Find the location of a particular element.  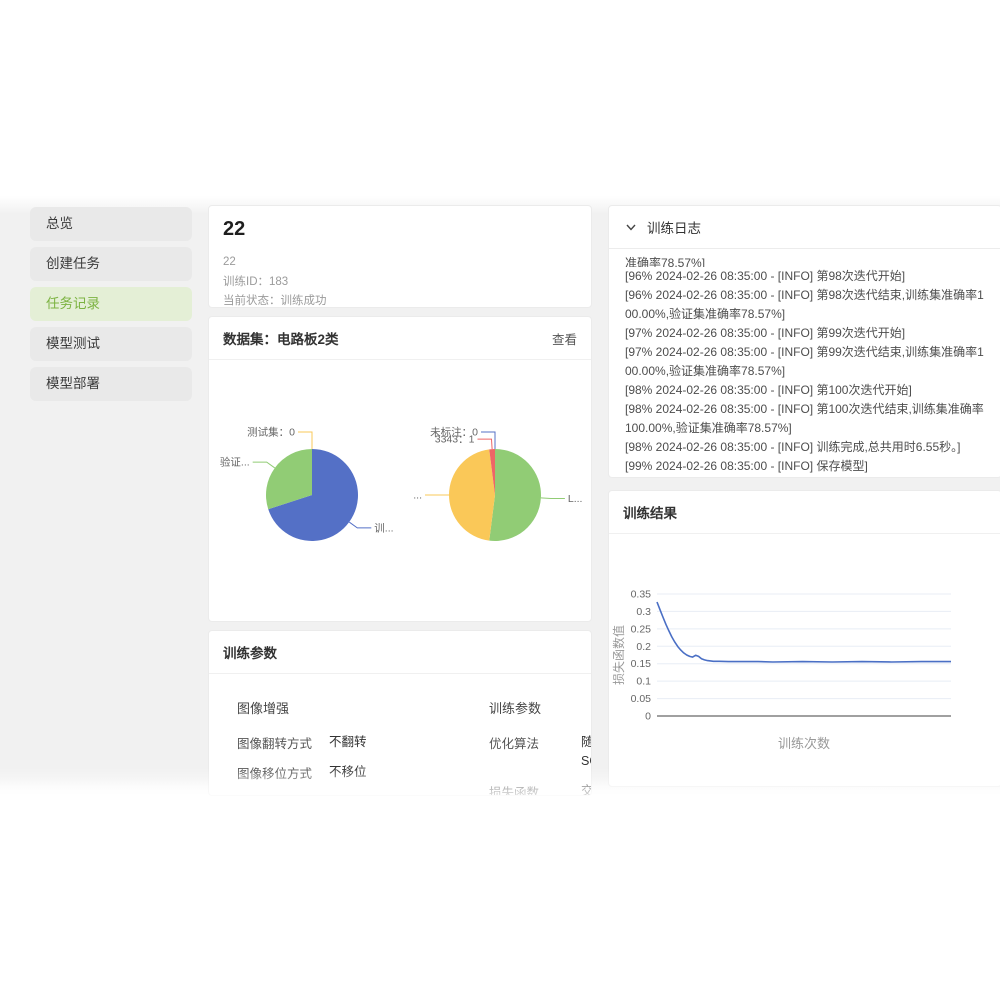

sidebar-item-model-test: 模型测试 is located at coordinates (111, 344).